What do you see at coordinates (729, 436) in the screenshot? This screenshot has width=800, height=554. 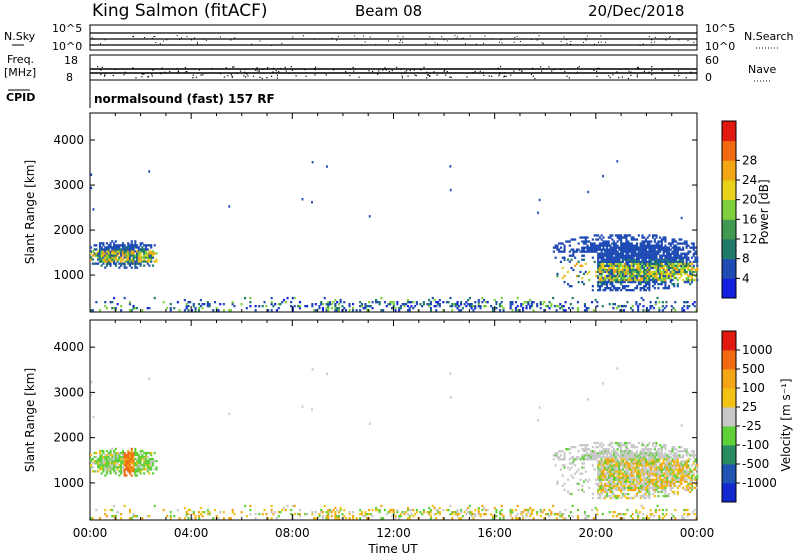 I see `colorbar-swatch` at bounding box center [729, 436].